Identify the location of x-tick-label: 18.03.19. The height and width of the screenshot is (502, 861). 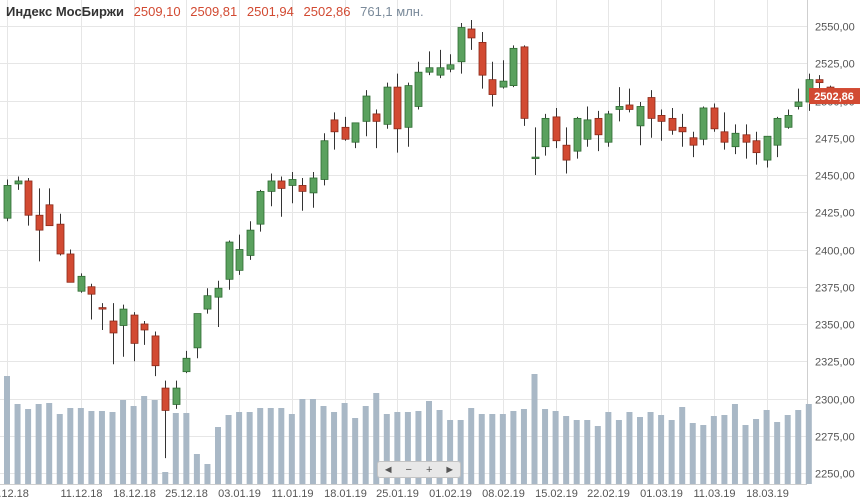
(767, 494).